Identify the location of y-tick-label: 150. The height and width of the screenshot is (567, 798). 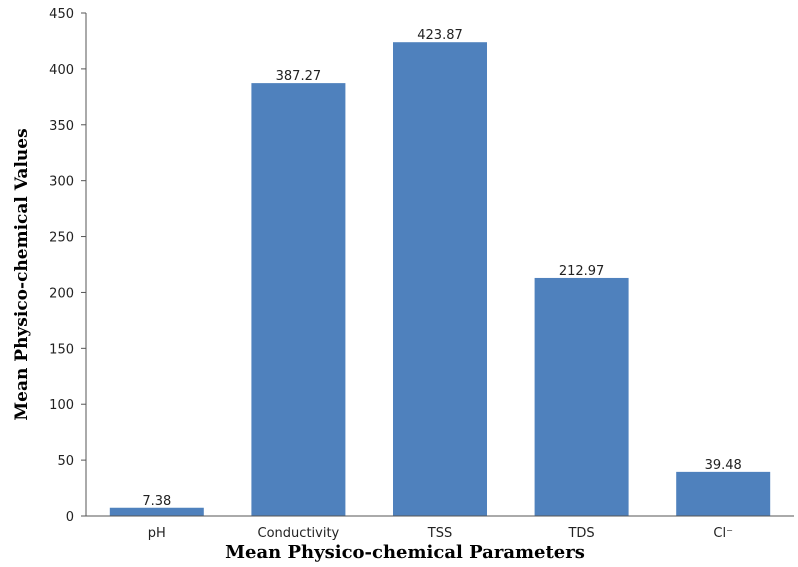
(61, 349).